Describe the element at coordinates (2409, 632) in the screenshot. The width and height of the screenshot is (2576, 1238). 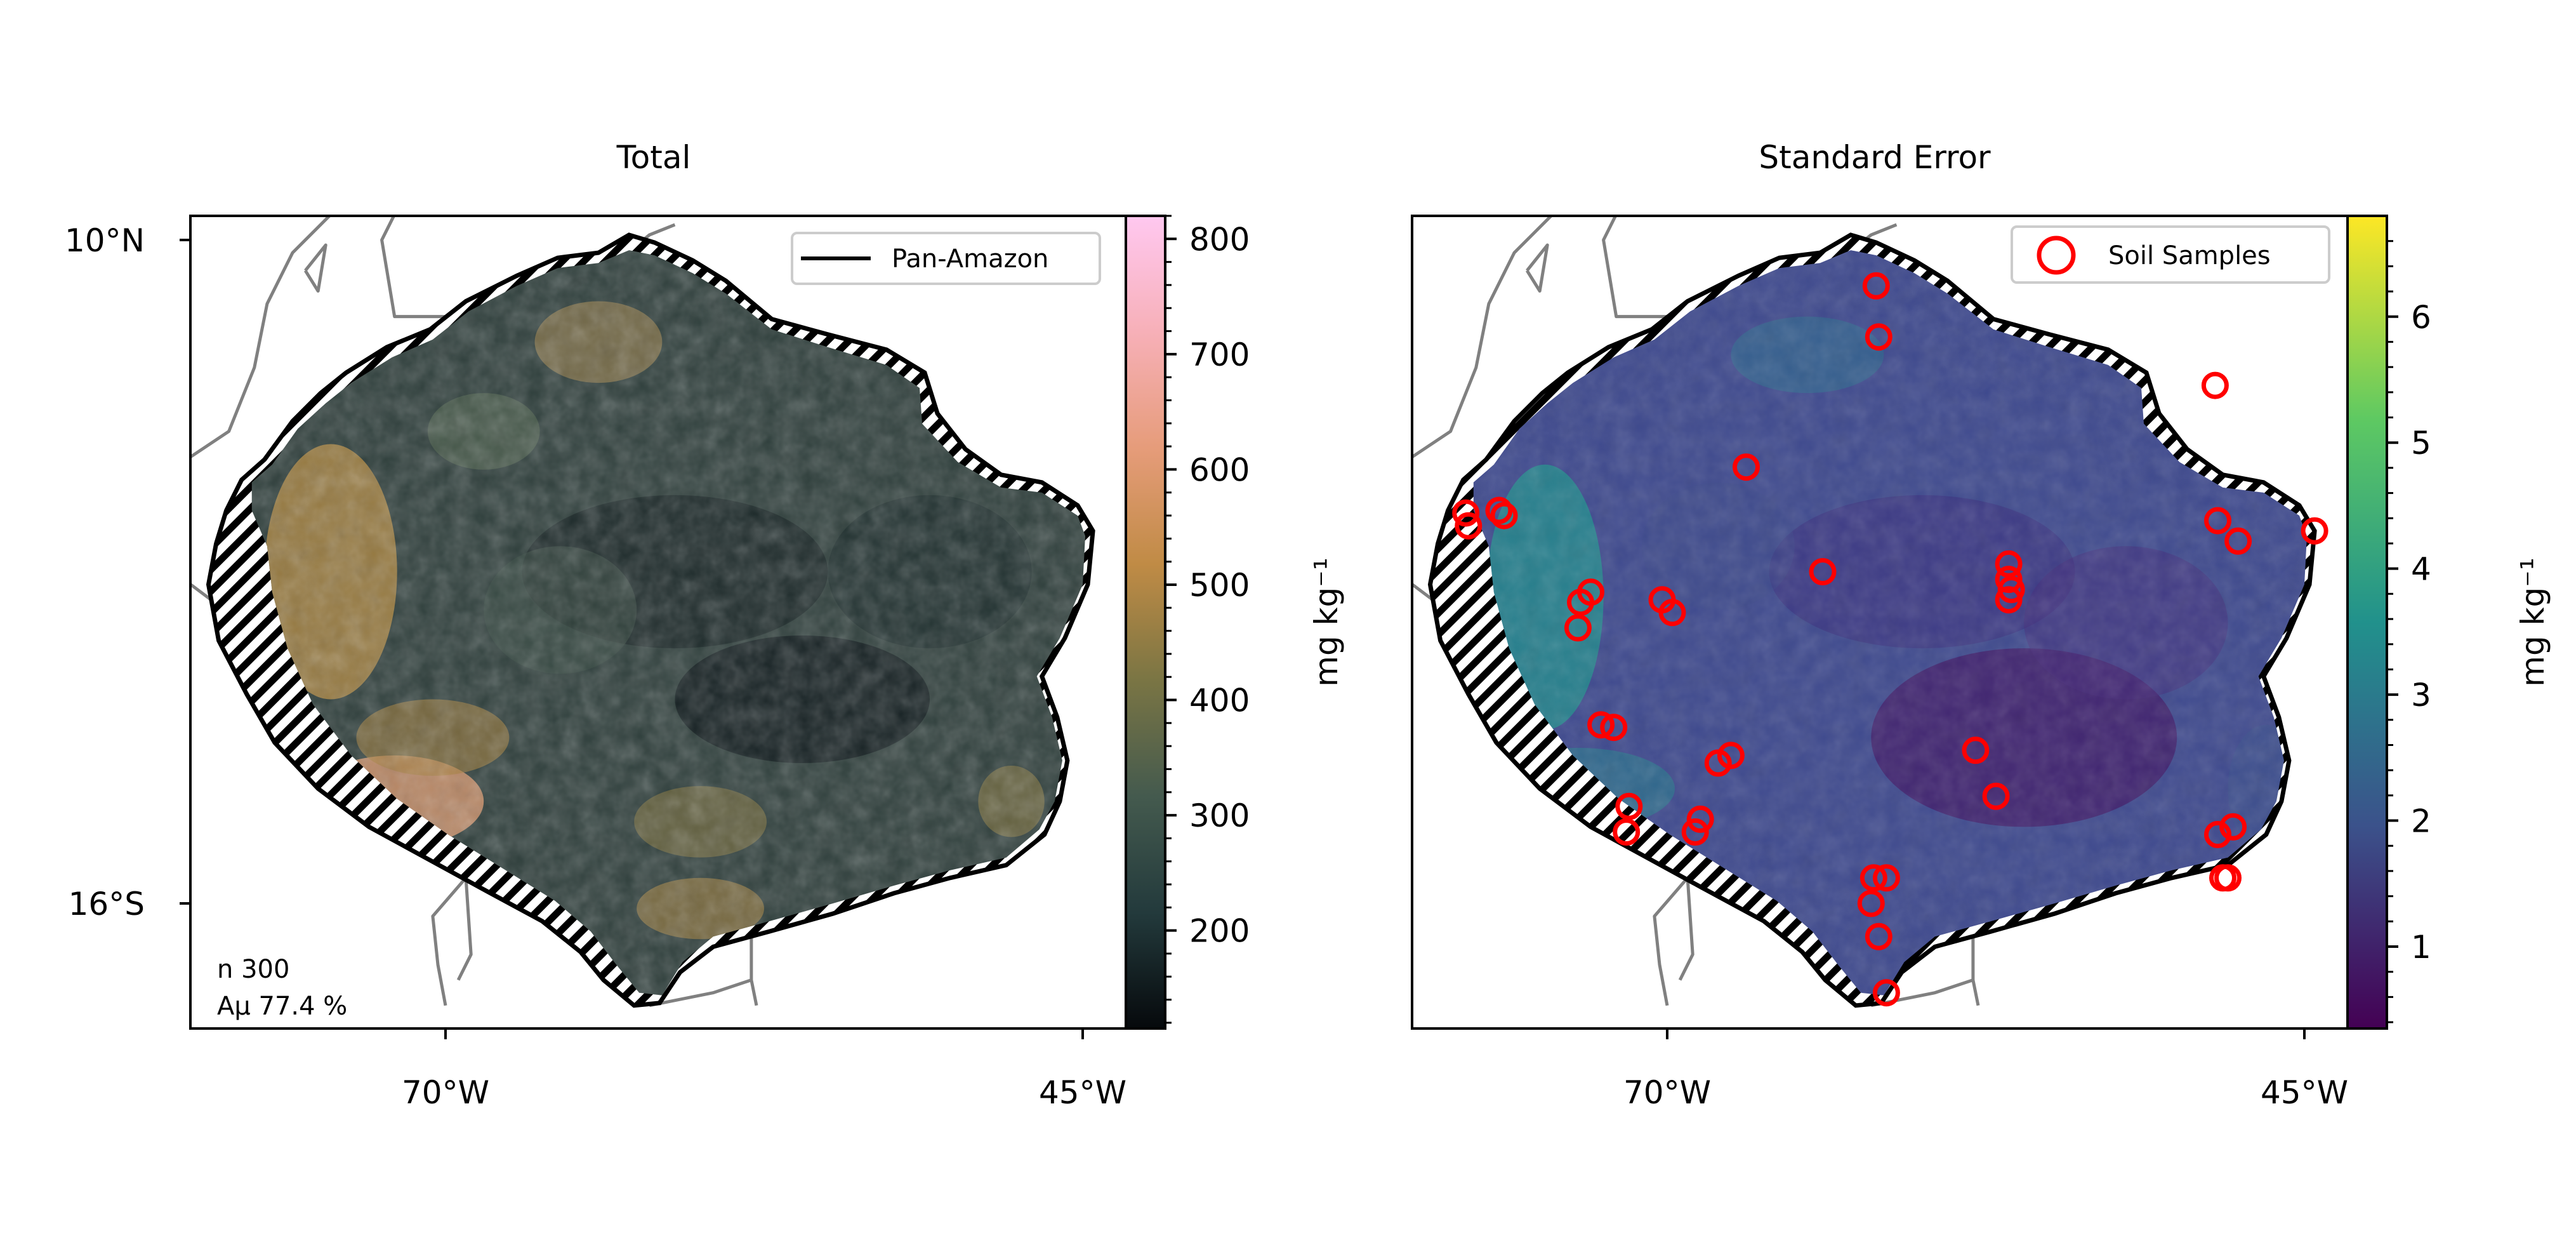
I see `colorbar-ticks: 1 2 3 4 5 6` at that location.